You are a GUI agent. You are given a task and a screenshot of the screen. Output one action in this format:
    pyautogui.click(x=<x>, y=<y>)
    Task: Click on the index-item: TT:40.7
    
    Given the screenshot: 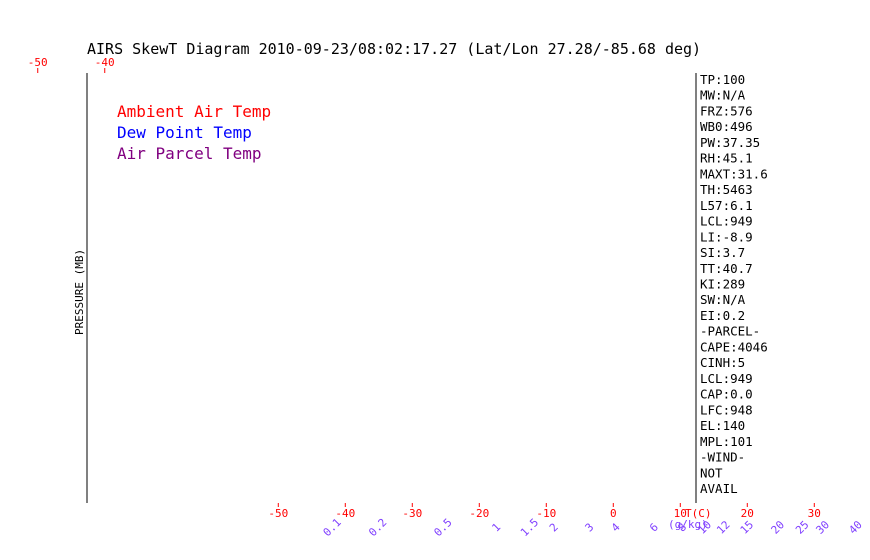 What is the action you would take?
    pyautogui.click(x=726, y=268)
    